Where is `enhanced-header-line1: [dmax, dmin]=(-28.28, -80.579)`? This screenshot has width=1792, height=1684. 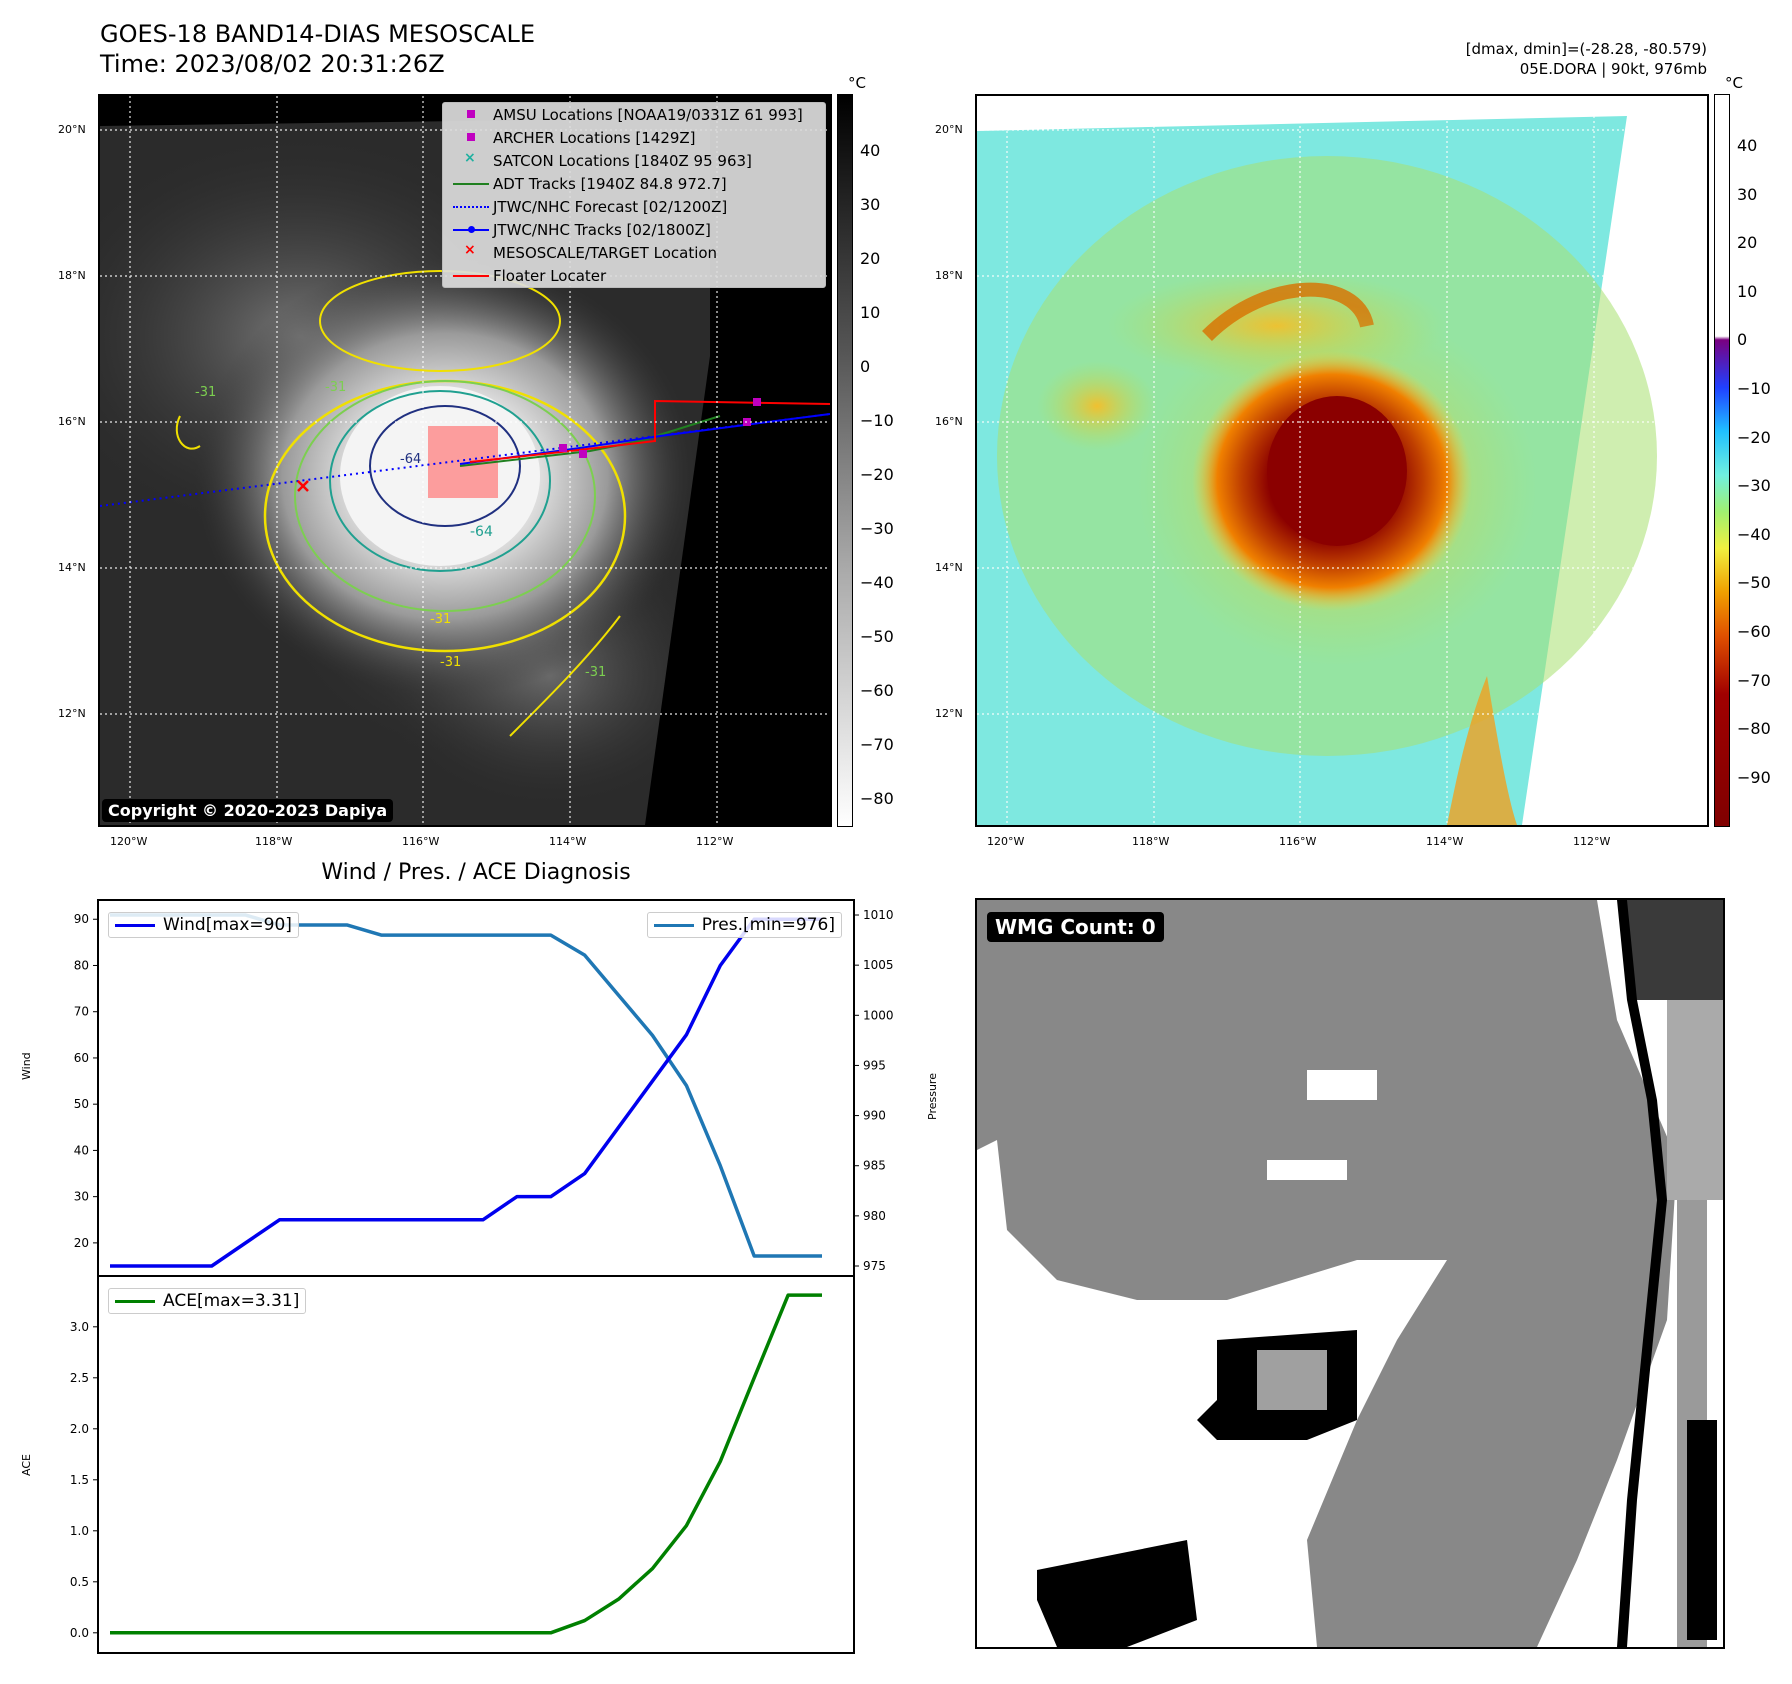
enhanced-header-line1: [dmax, dmin]=(-28.28, -80.579) is located at coordinates (1586, 49).